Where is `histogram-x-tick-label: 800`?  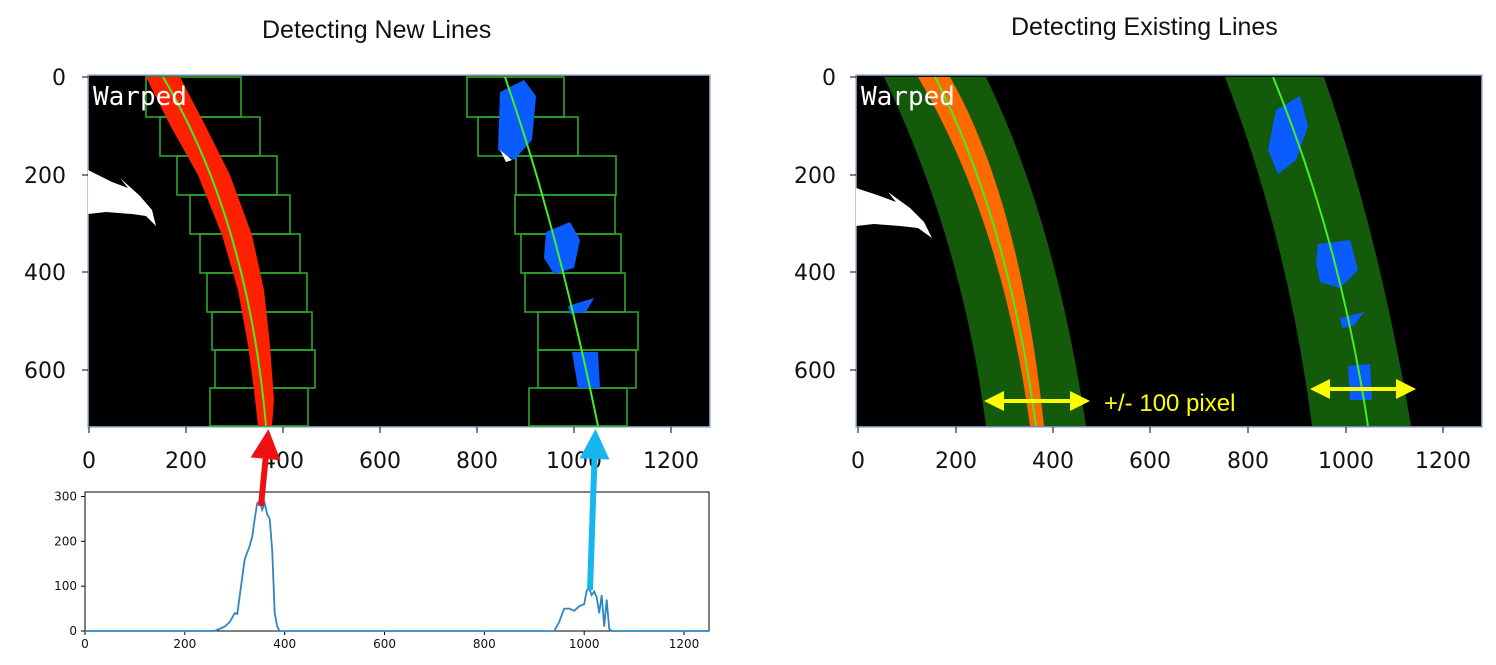
histogram-x-tick-label: 800 is located at coordinates (484, 644).